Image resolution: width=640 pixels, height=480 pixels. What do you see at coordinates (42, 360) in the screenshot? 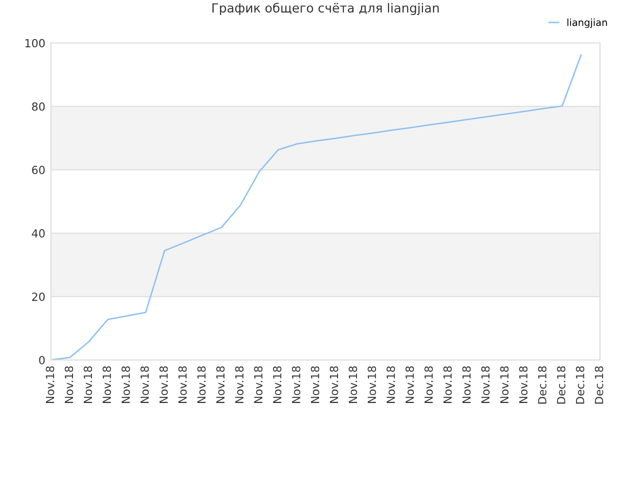
I see `y-tick-label: 0` at bounding box center [42, 360].